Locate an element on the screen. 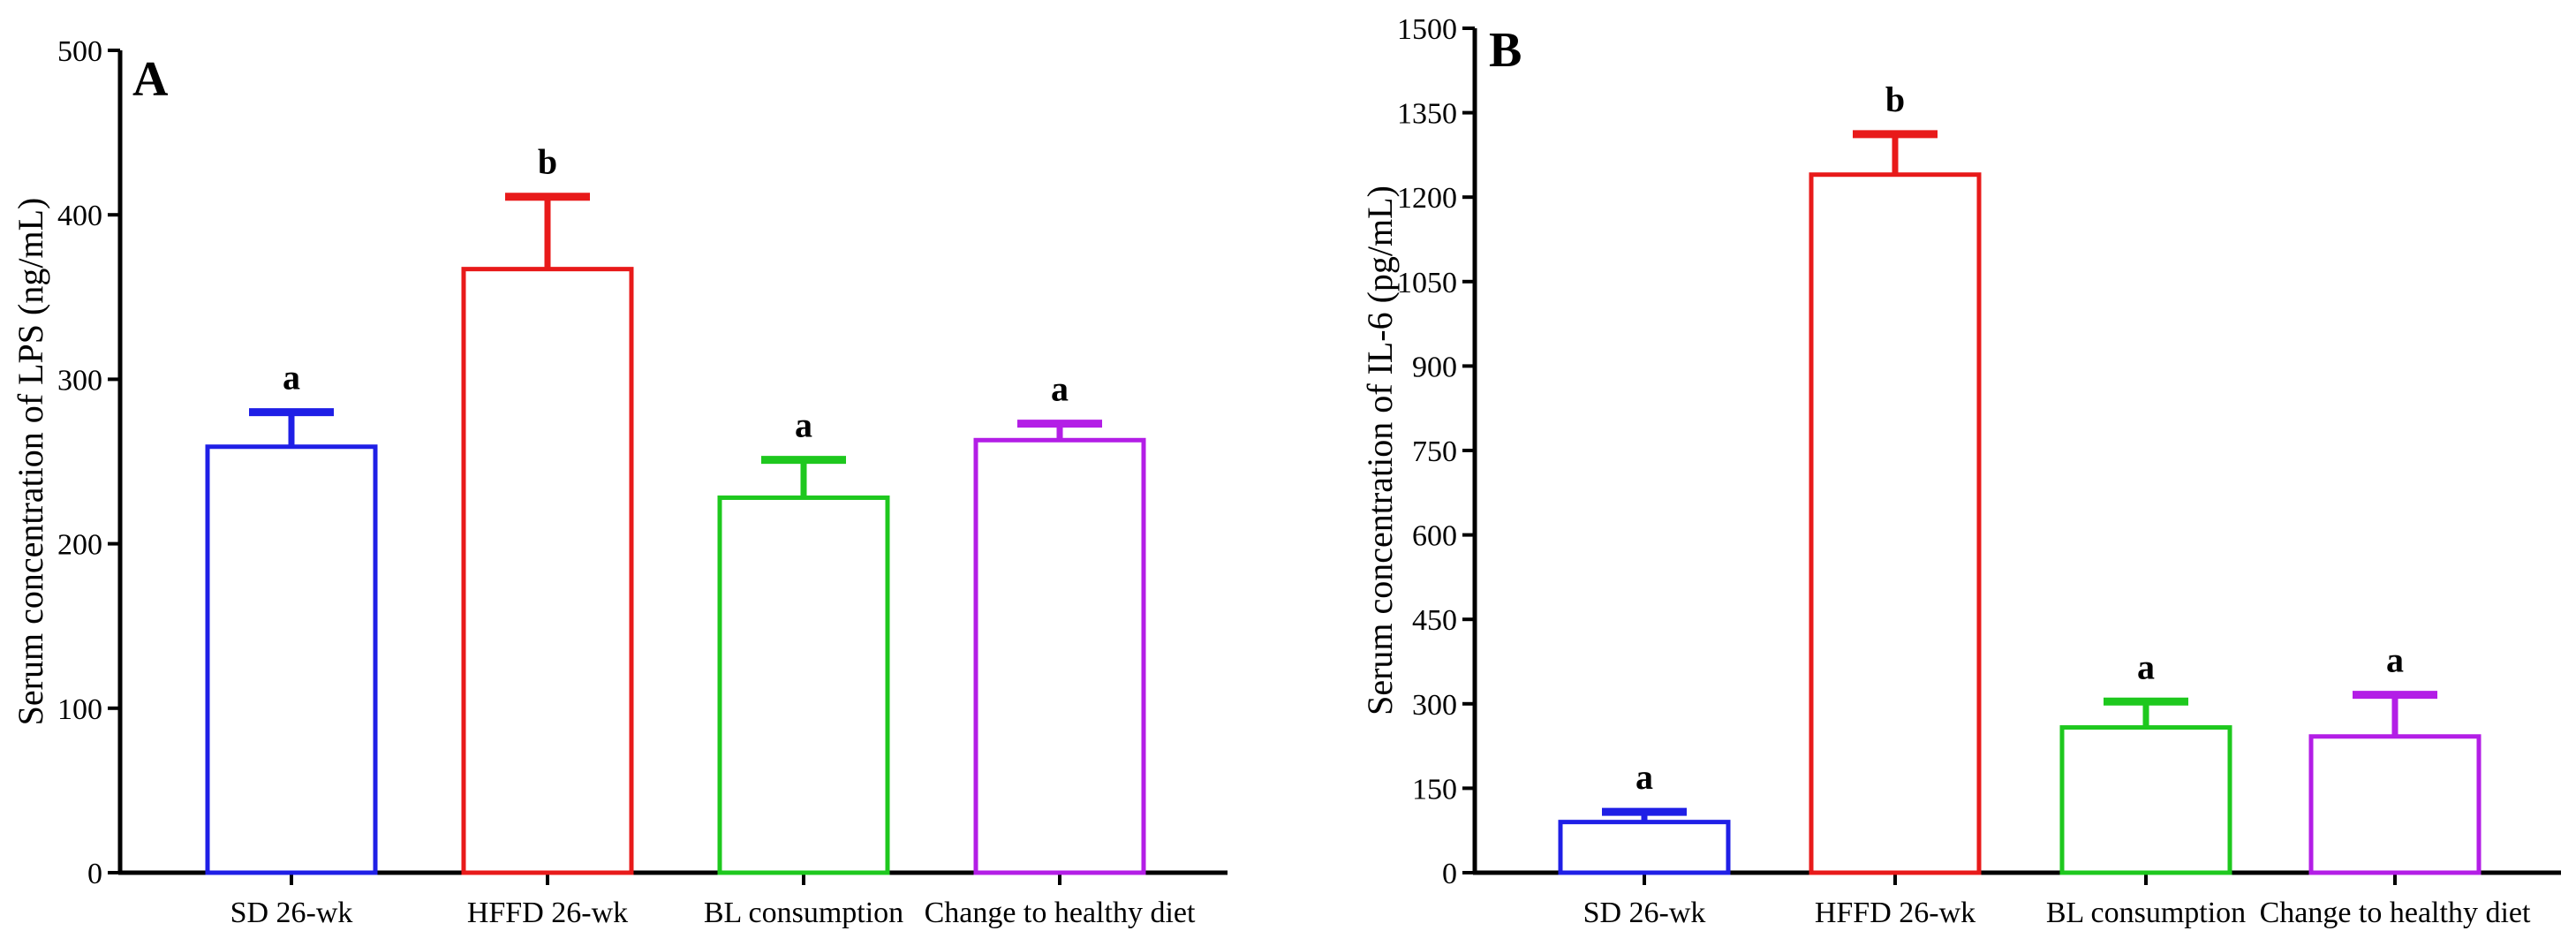 This screenshot has width=2576, height=946. y-axis-title: Serum concentration of LPS (ng/mL) is located at coordinates (31, 462).